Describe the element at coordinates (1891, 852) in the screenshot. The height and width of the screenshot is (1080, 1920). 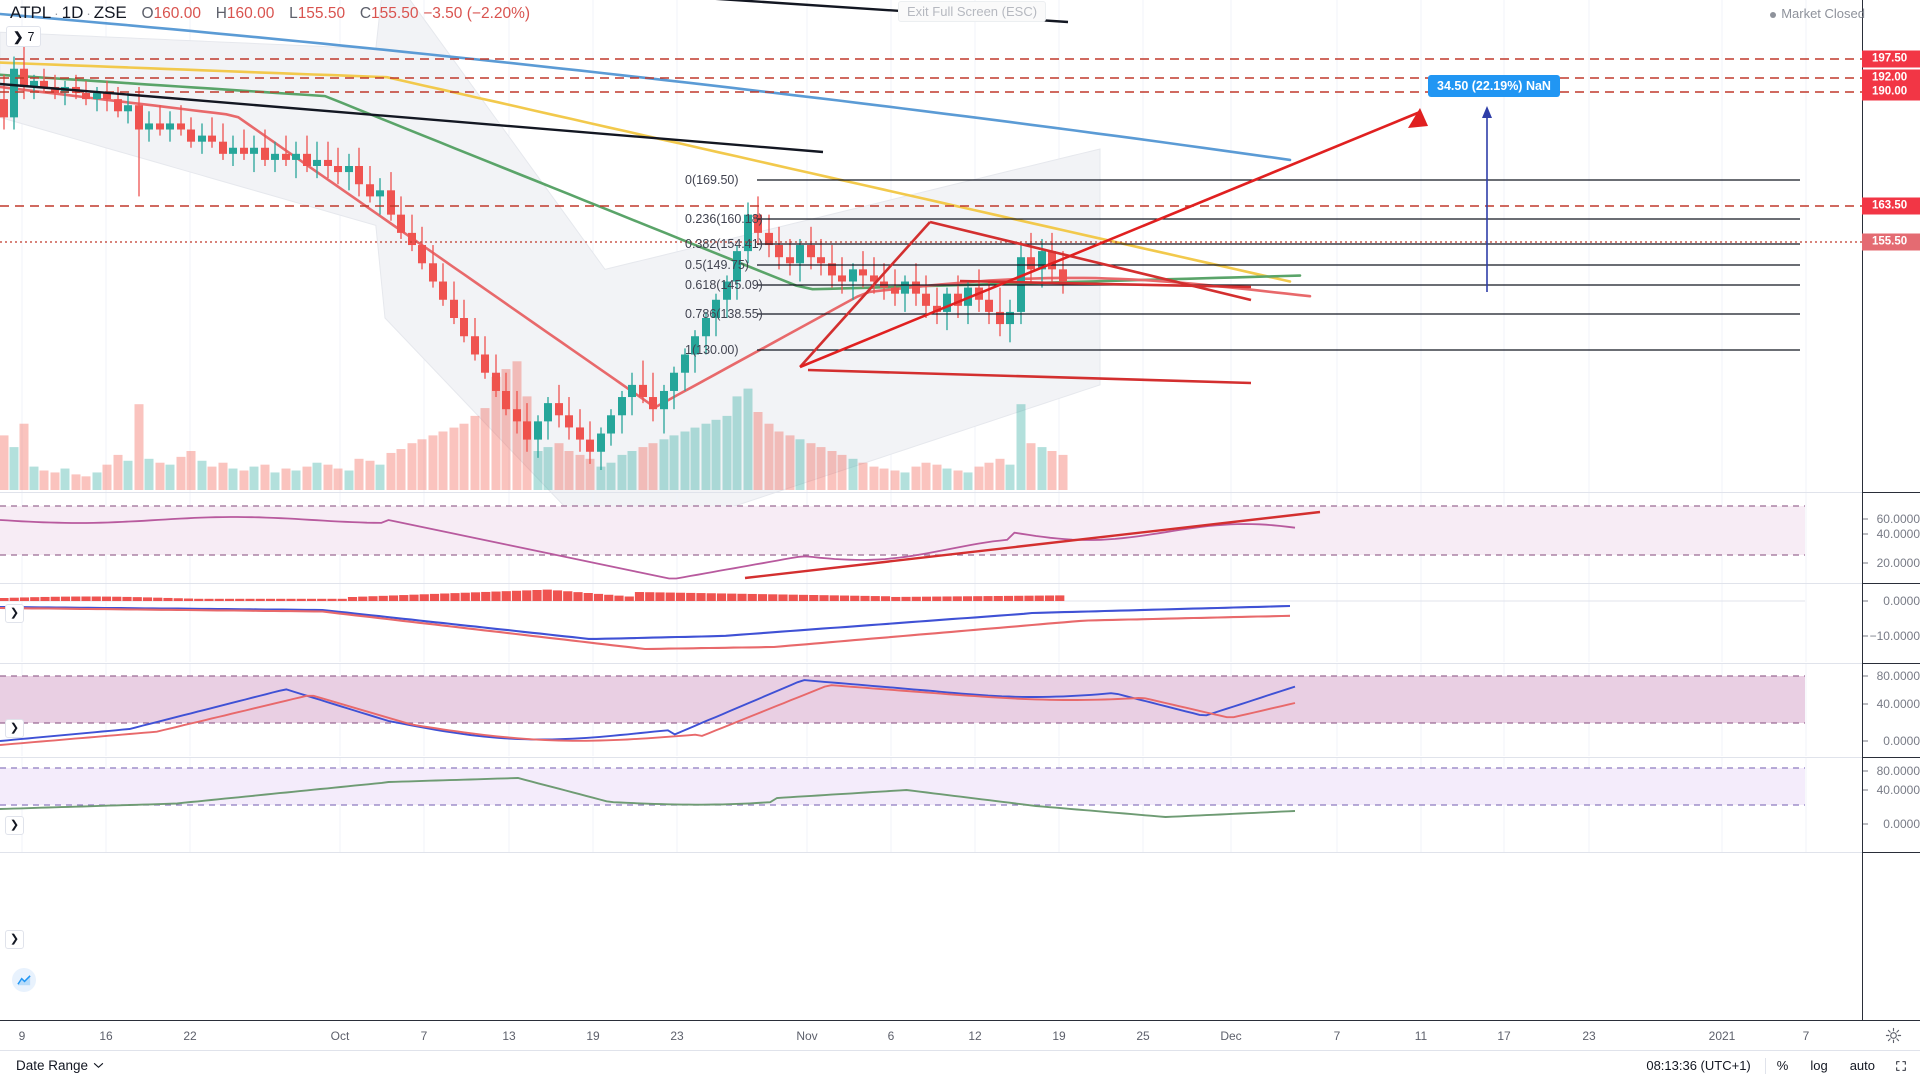
I see `pane-separator-axis` at that location.